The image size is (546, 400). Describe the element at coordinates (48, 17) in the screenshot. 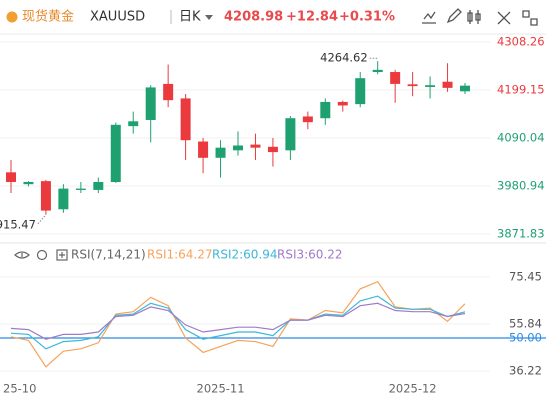

I see `symbol-name: 现货黄金` at that location.